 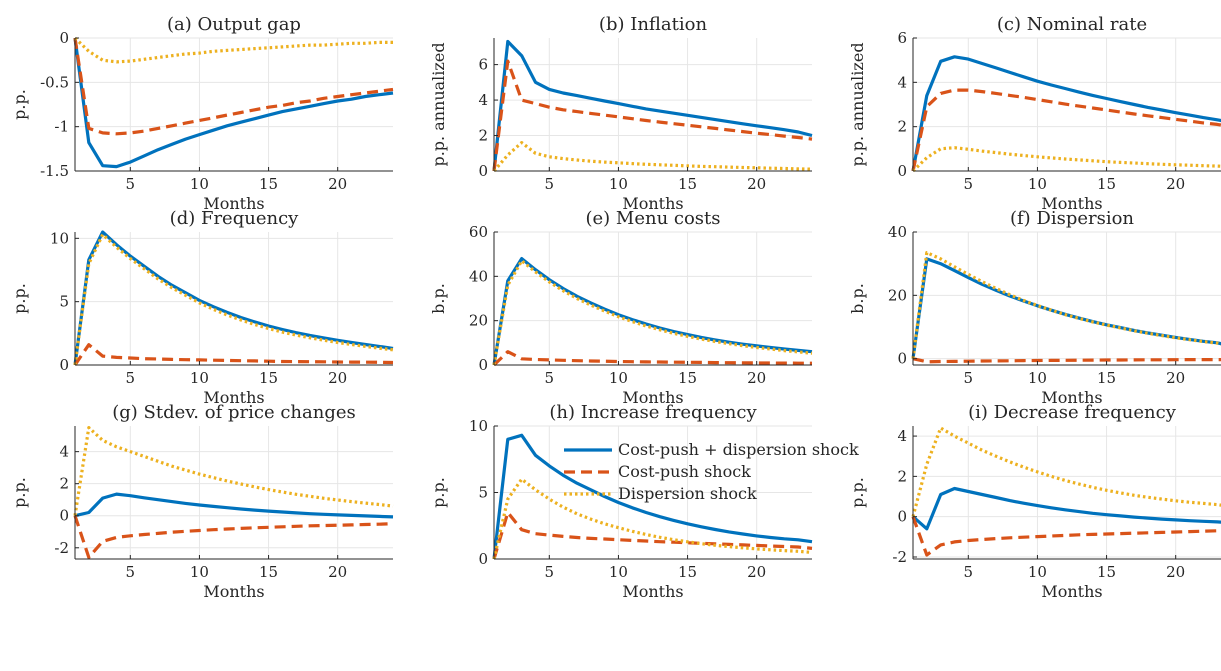 I want to click on panel-f-xlabel: Months, so click(x=1071, y=397).